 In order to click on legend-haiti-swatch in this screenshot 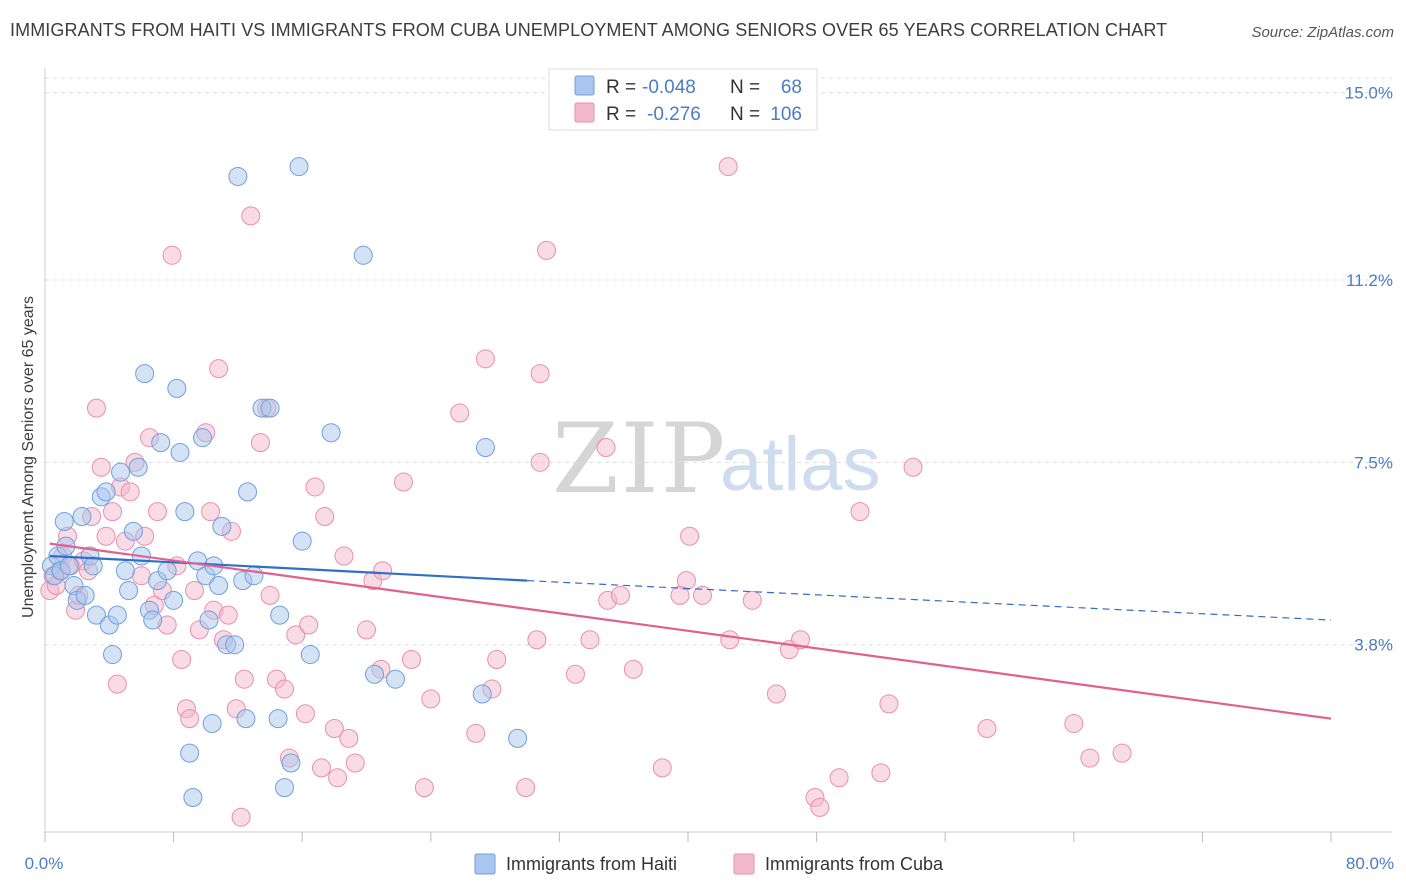, I will do `click(584, 85)`.